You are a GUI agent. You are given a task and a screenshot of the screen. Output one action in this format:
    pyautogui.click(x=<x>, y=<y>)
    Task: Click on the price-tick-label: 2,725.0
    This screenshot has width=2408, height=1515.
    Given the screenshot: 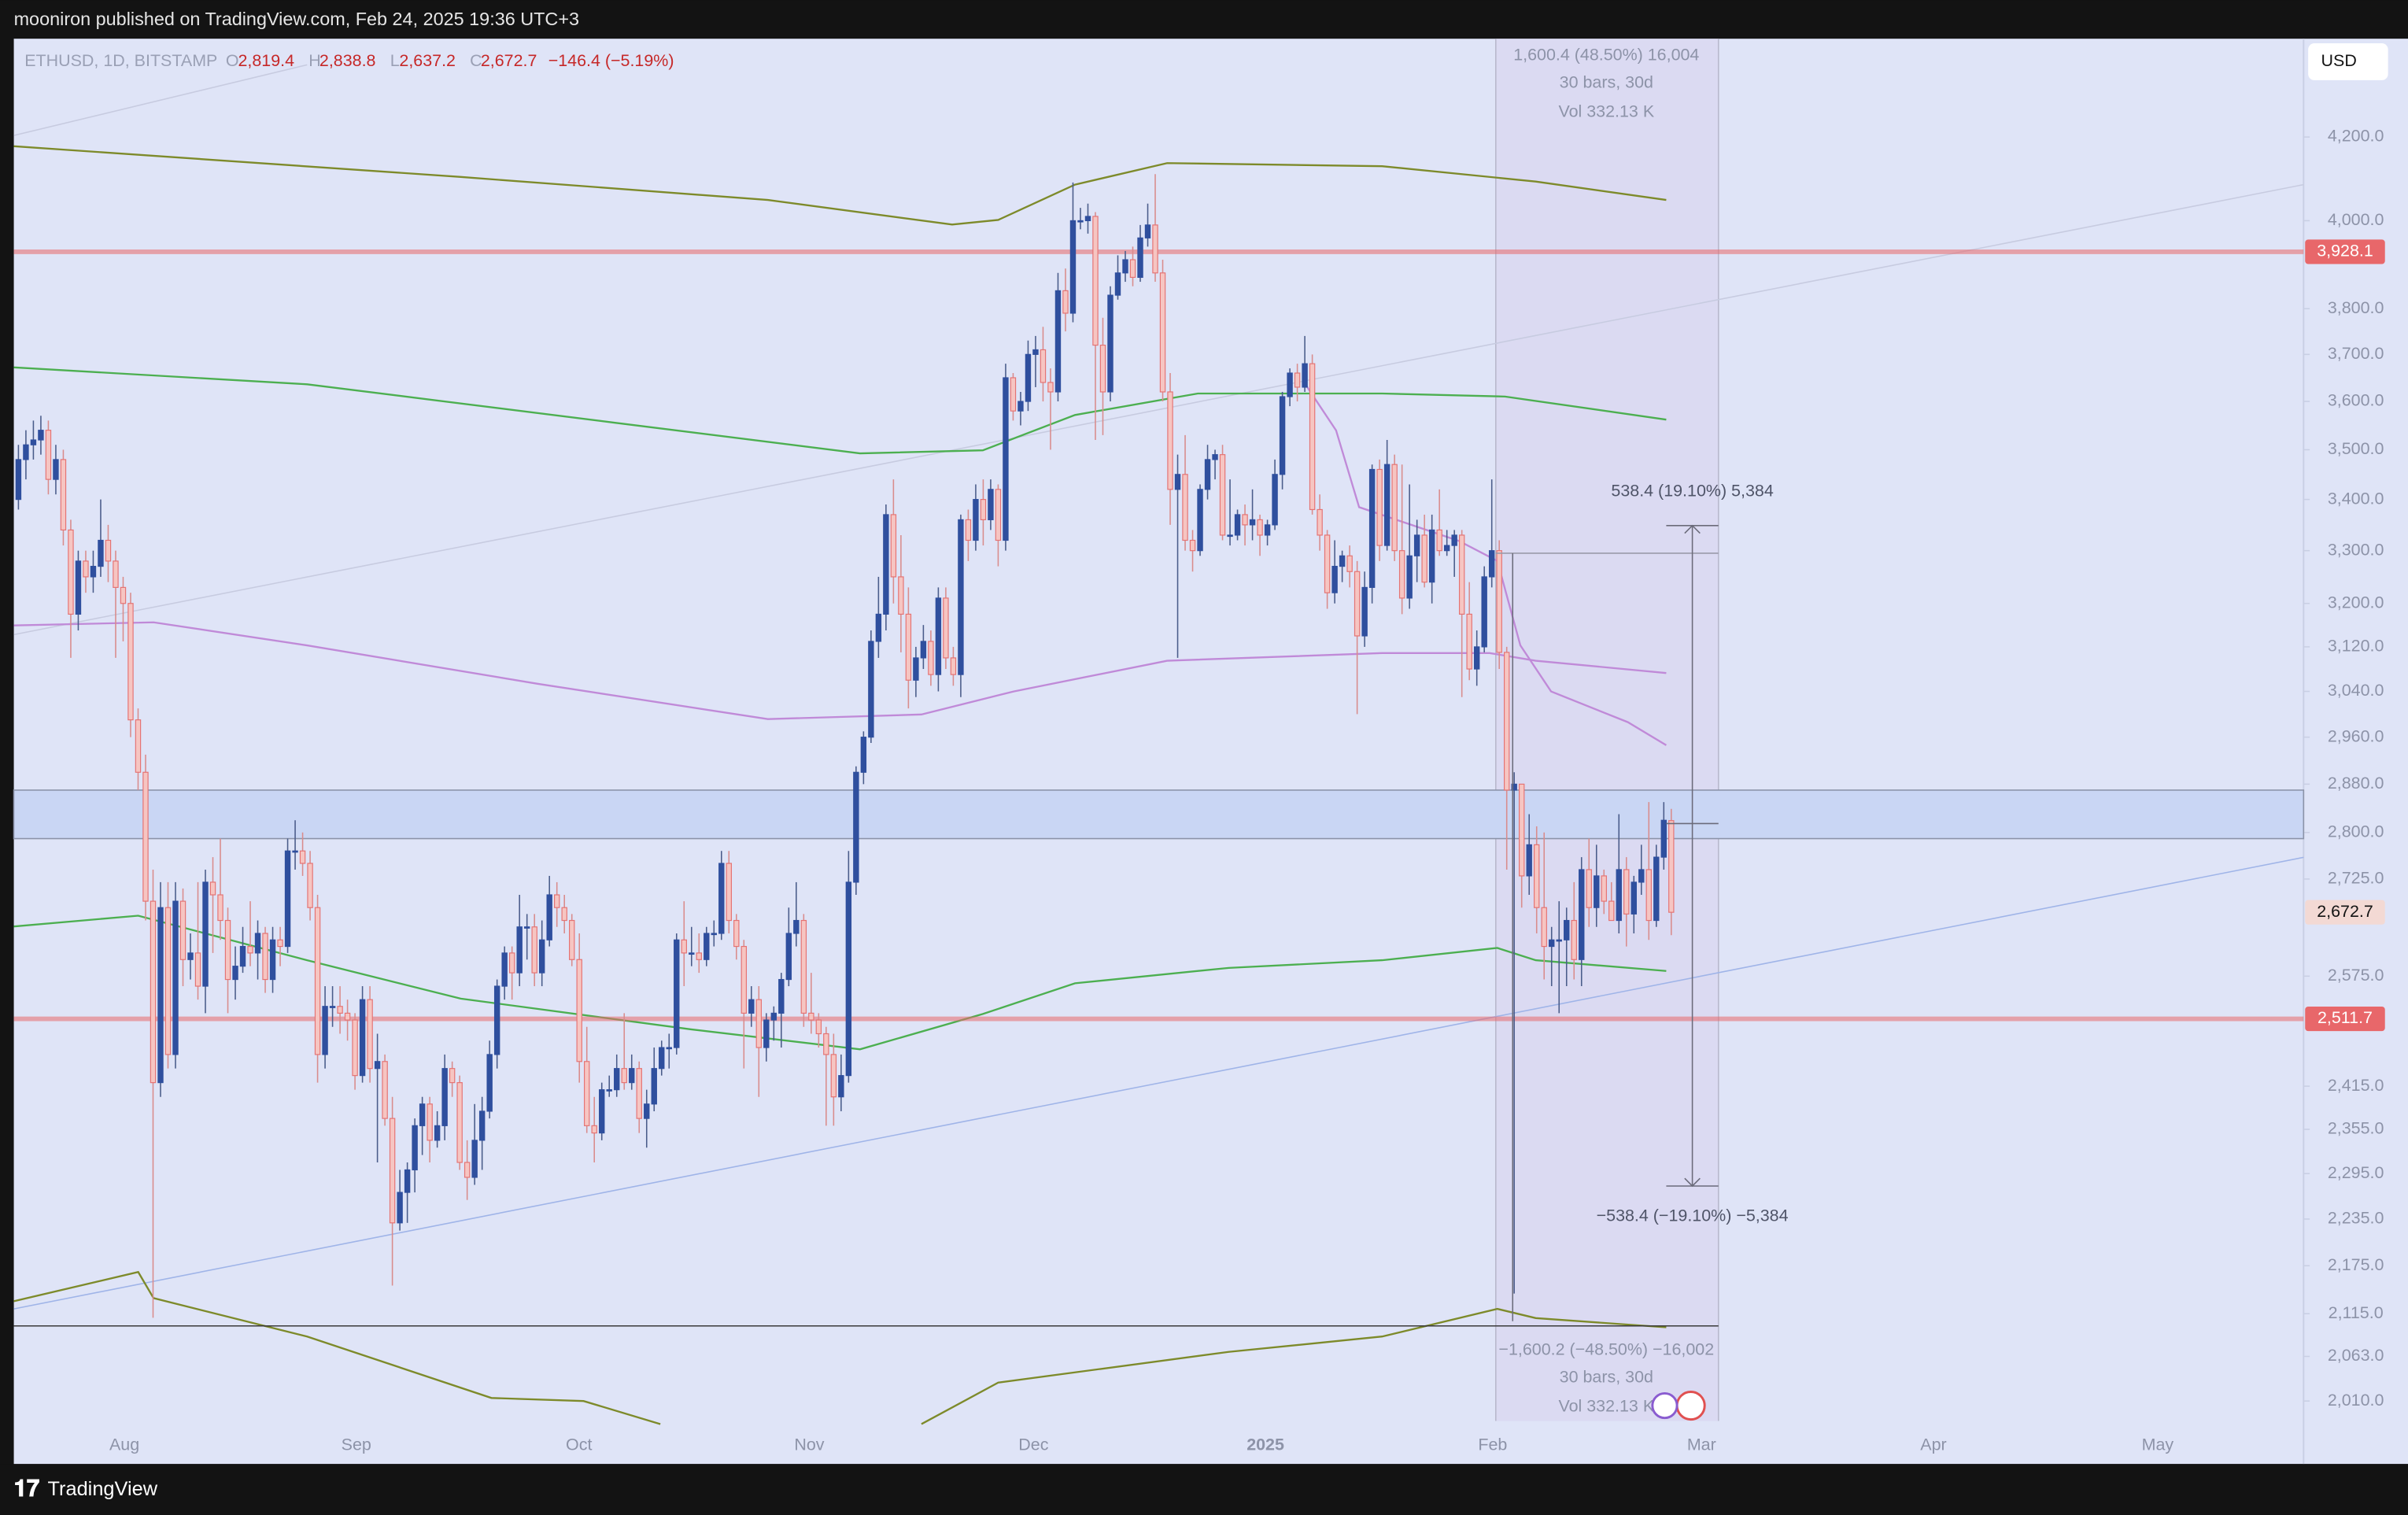 What is the action you would take?
    pyautogui.click(x=2356, y=878)
    